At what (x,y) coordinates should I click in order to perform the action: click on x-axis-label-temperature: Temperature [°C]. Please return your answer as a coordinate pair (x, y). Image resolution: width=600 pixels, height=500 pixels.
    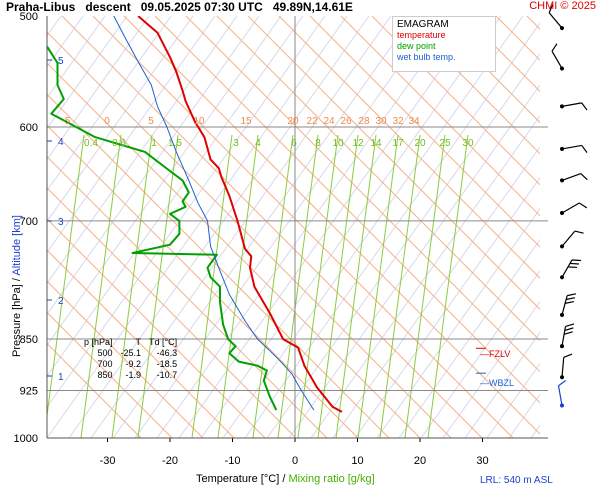
    Looking at the image, I should click on (238, 479).